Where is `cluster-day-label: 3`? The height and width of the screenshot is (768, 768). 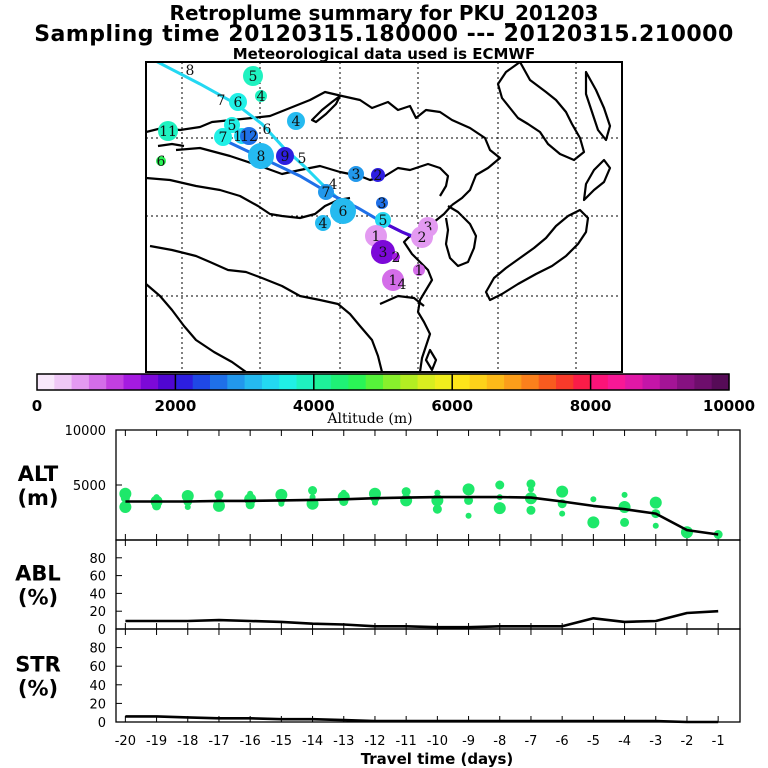 cluster-day-label: 3 is located at coordinates (382, 204).